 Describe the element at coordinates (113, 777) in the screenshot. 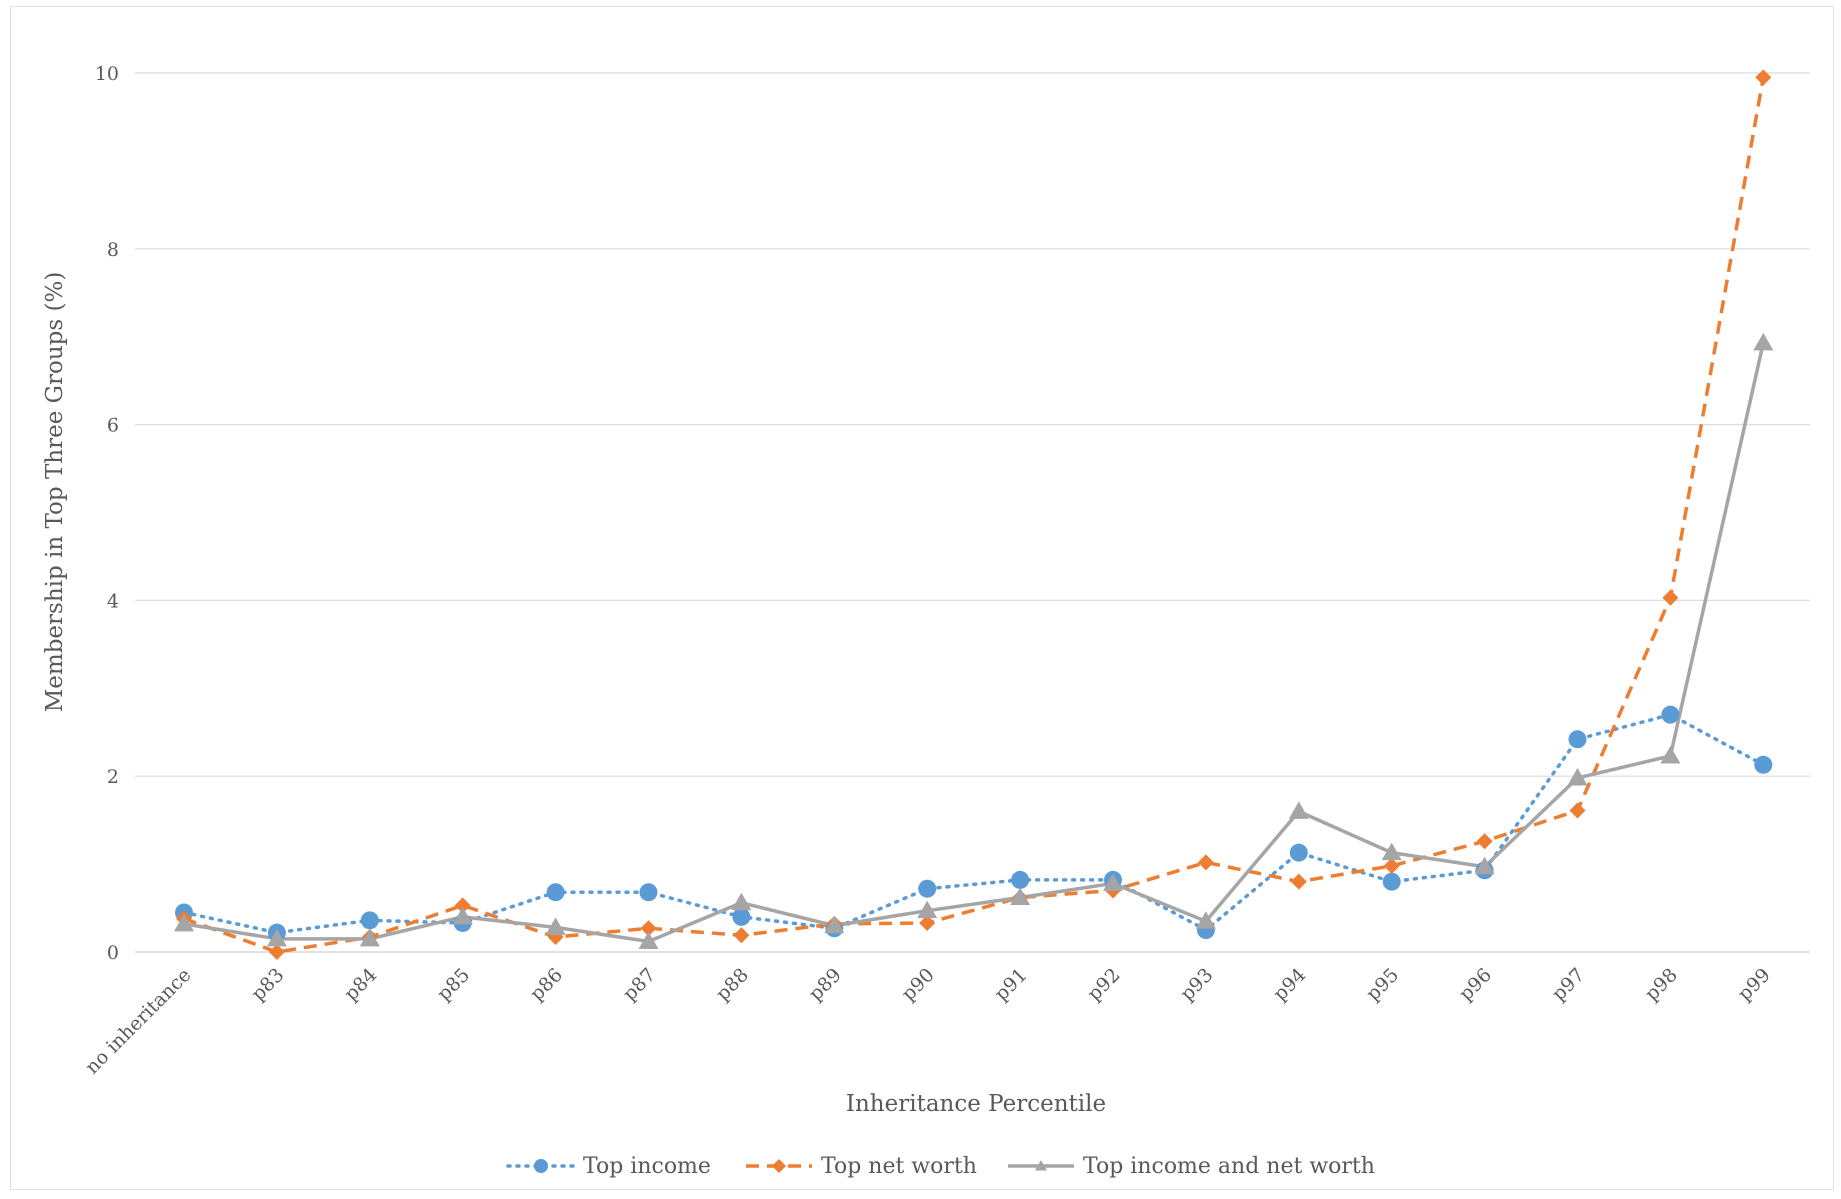

I see `y-tick-label: 2` at that location.